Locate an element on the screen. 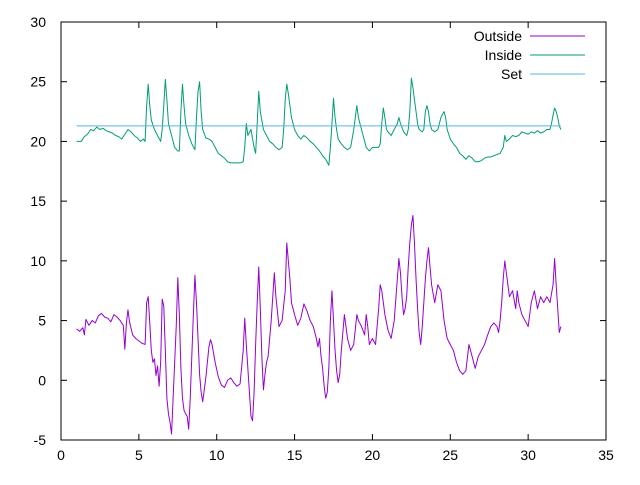 This screenshot has width=640, height=485. x-tick-label: 20 is located at coordinates (373, 455).